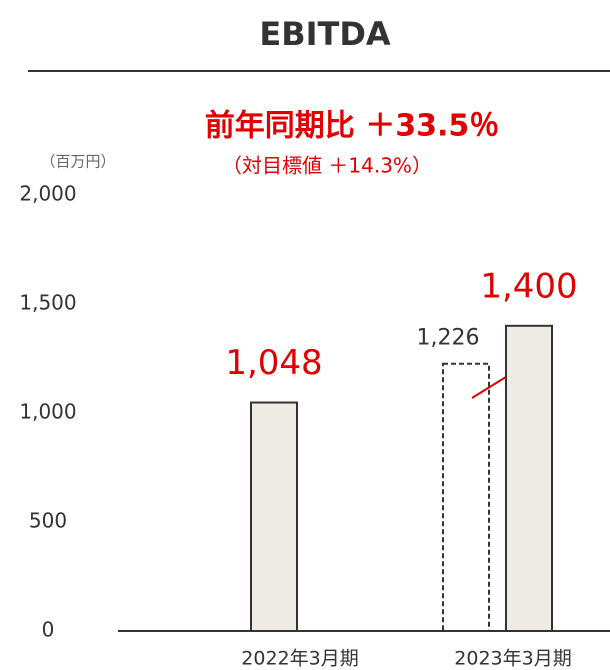  I want to click on chart-title: EBITDA, so click(325, 34).